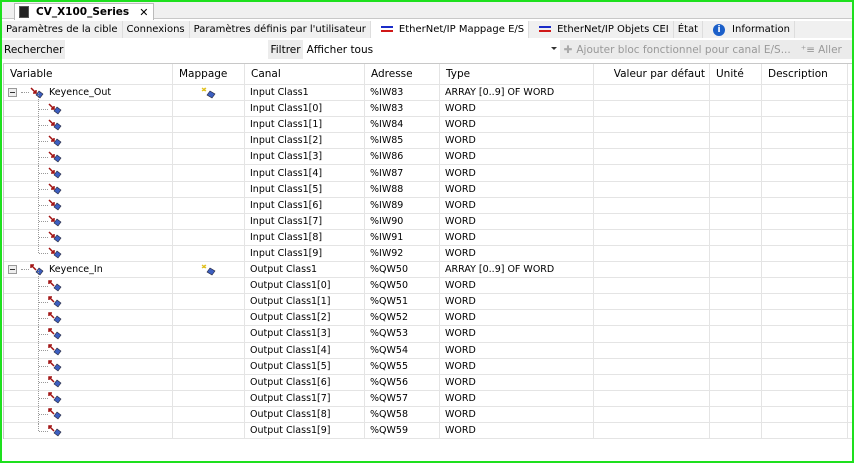 The image size is (854, 463). I want to click on table-row: Output Class1[5] %QW55 WORD, so click(428, 366).